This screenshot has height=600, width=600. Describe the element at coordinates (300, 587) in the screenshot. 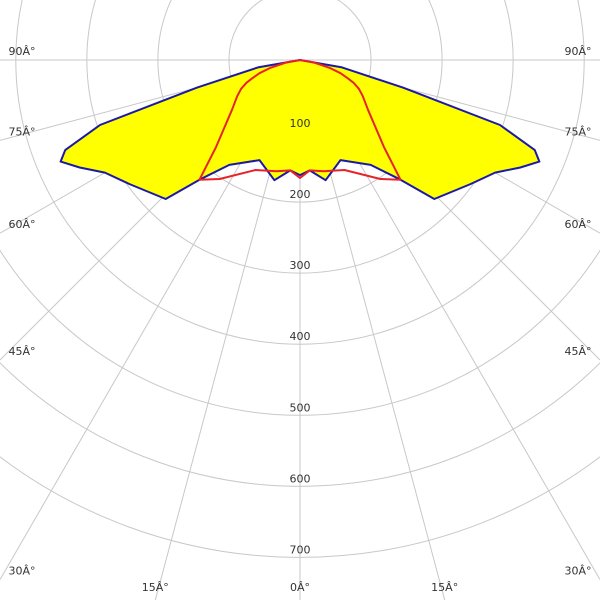

I see `angle-label: 0Â°` at that location.